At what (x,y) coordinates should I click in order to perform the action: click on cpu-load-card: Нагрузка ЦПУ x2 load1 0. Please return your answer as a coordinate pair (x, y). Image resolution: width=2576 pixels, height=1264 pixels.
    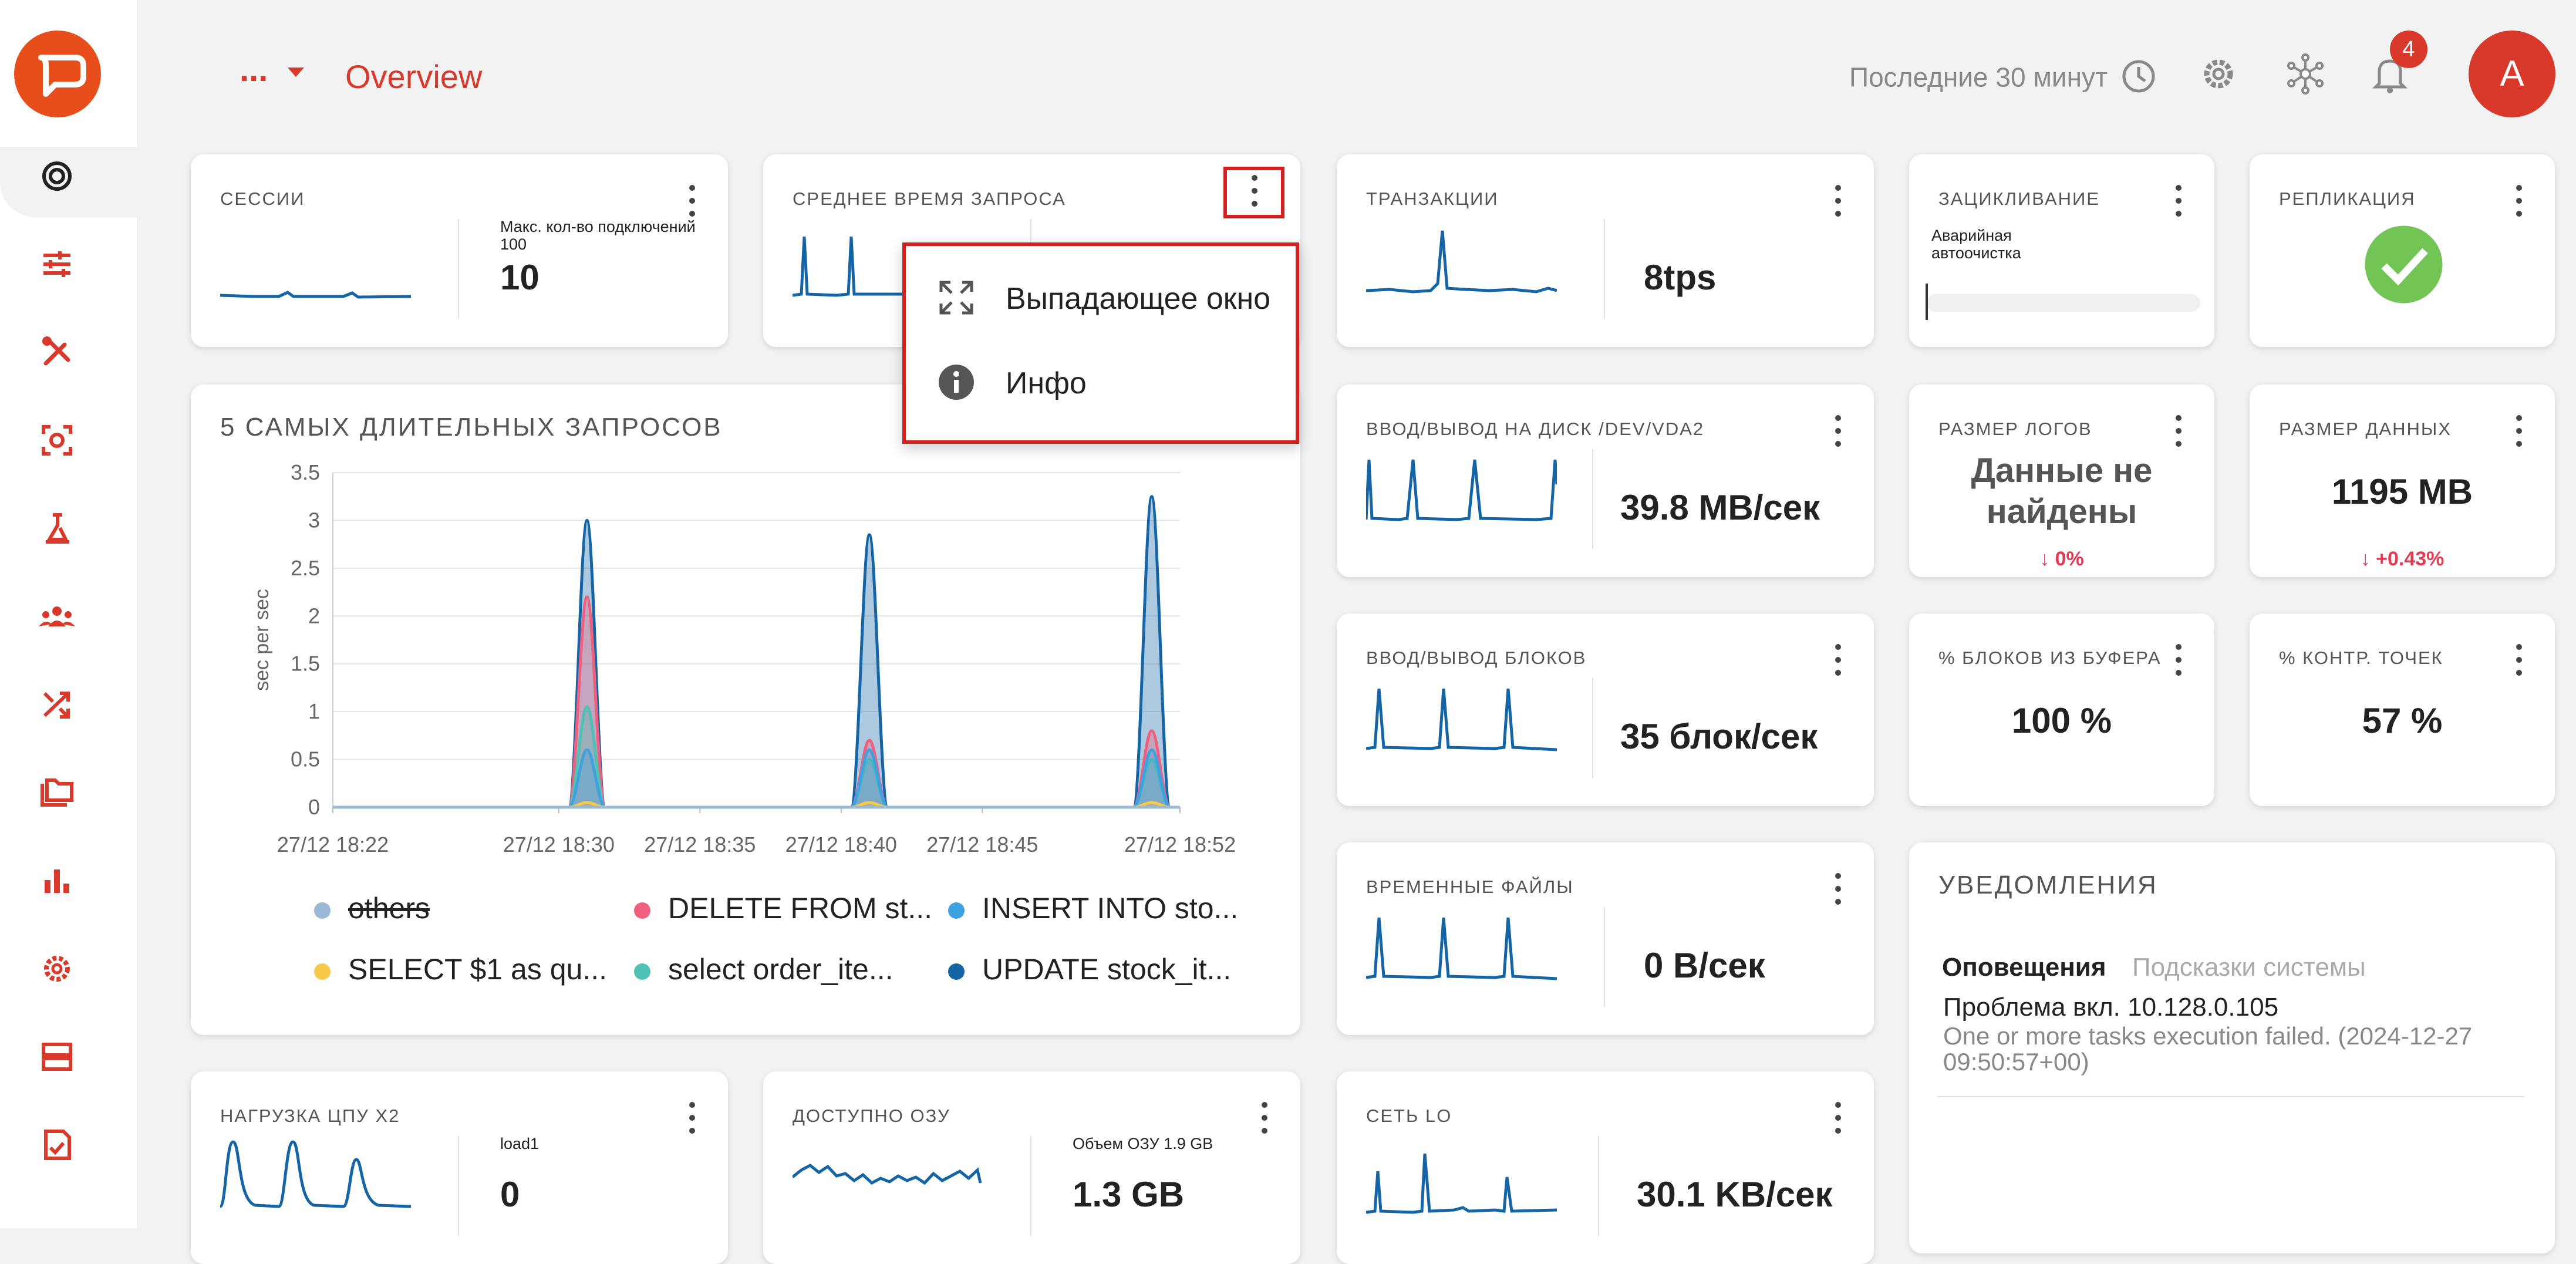
    Looking at the image, I should click on (459, 1167).